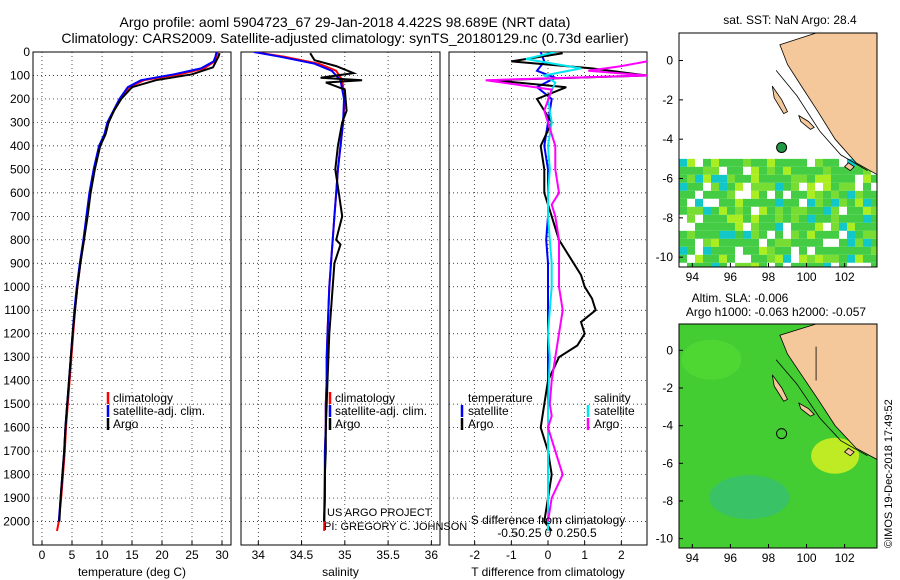  Describe the element at coordinates (731, 277) in the screenshot. I see `map-x-tick-label: 96` at that location.